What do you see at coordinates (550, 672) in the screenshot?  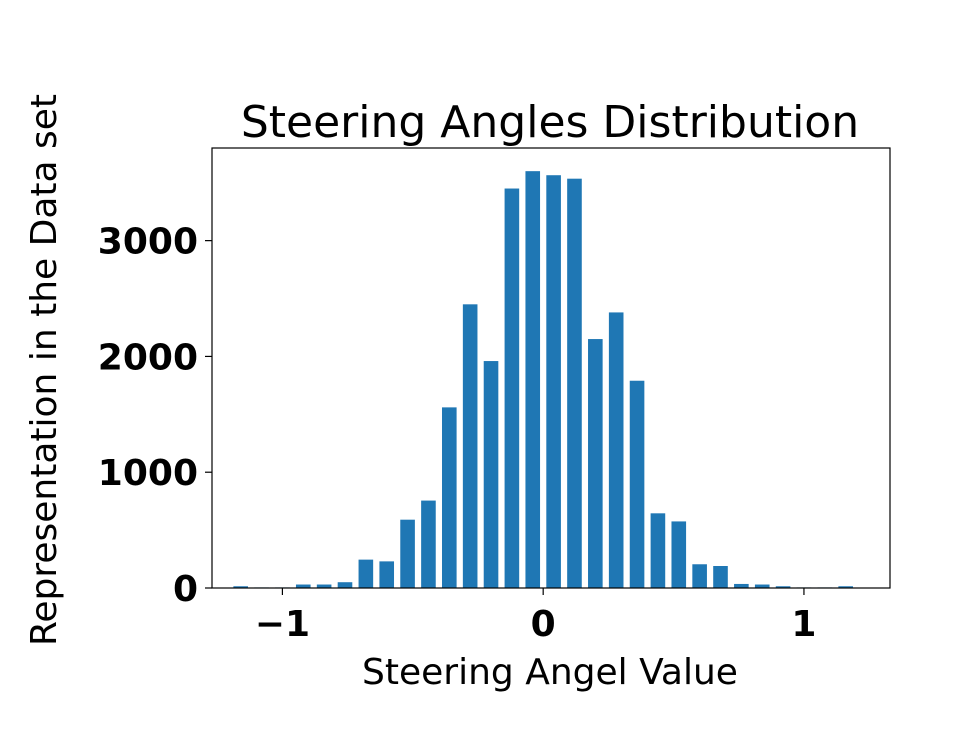 I see `x-axis-label: Steering Angel Value` at bounding box center [550, 672].